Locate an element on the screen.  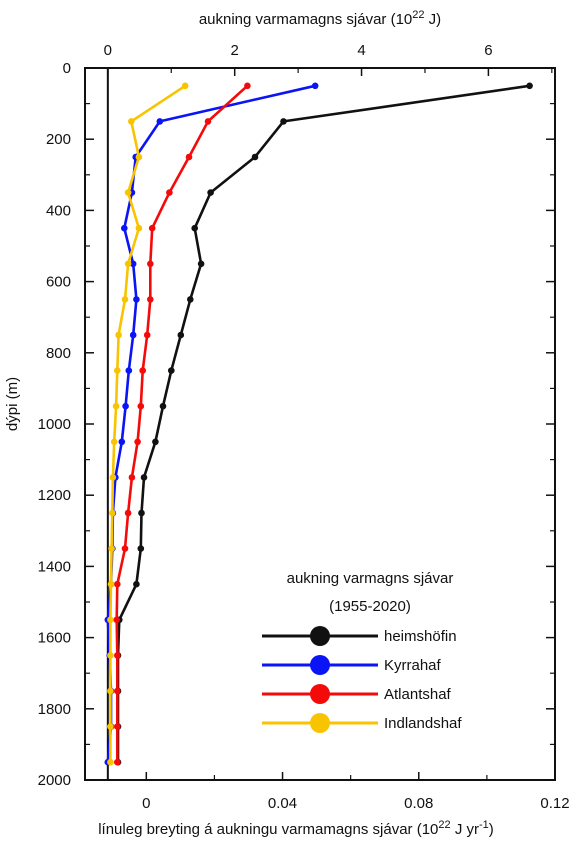
bottom-tick-label: 0.04 is located at coordinates (282, 803).